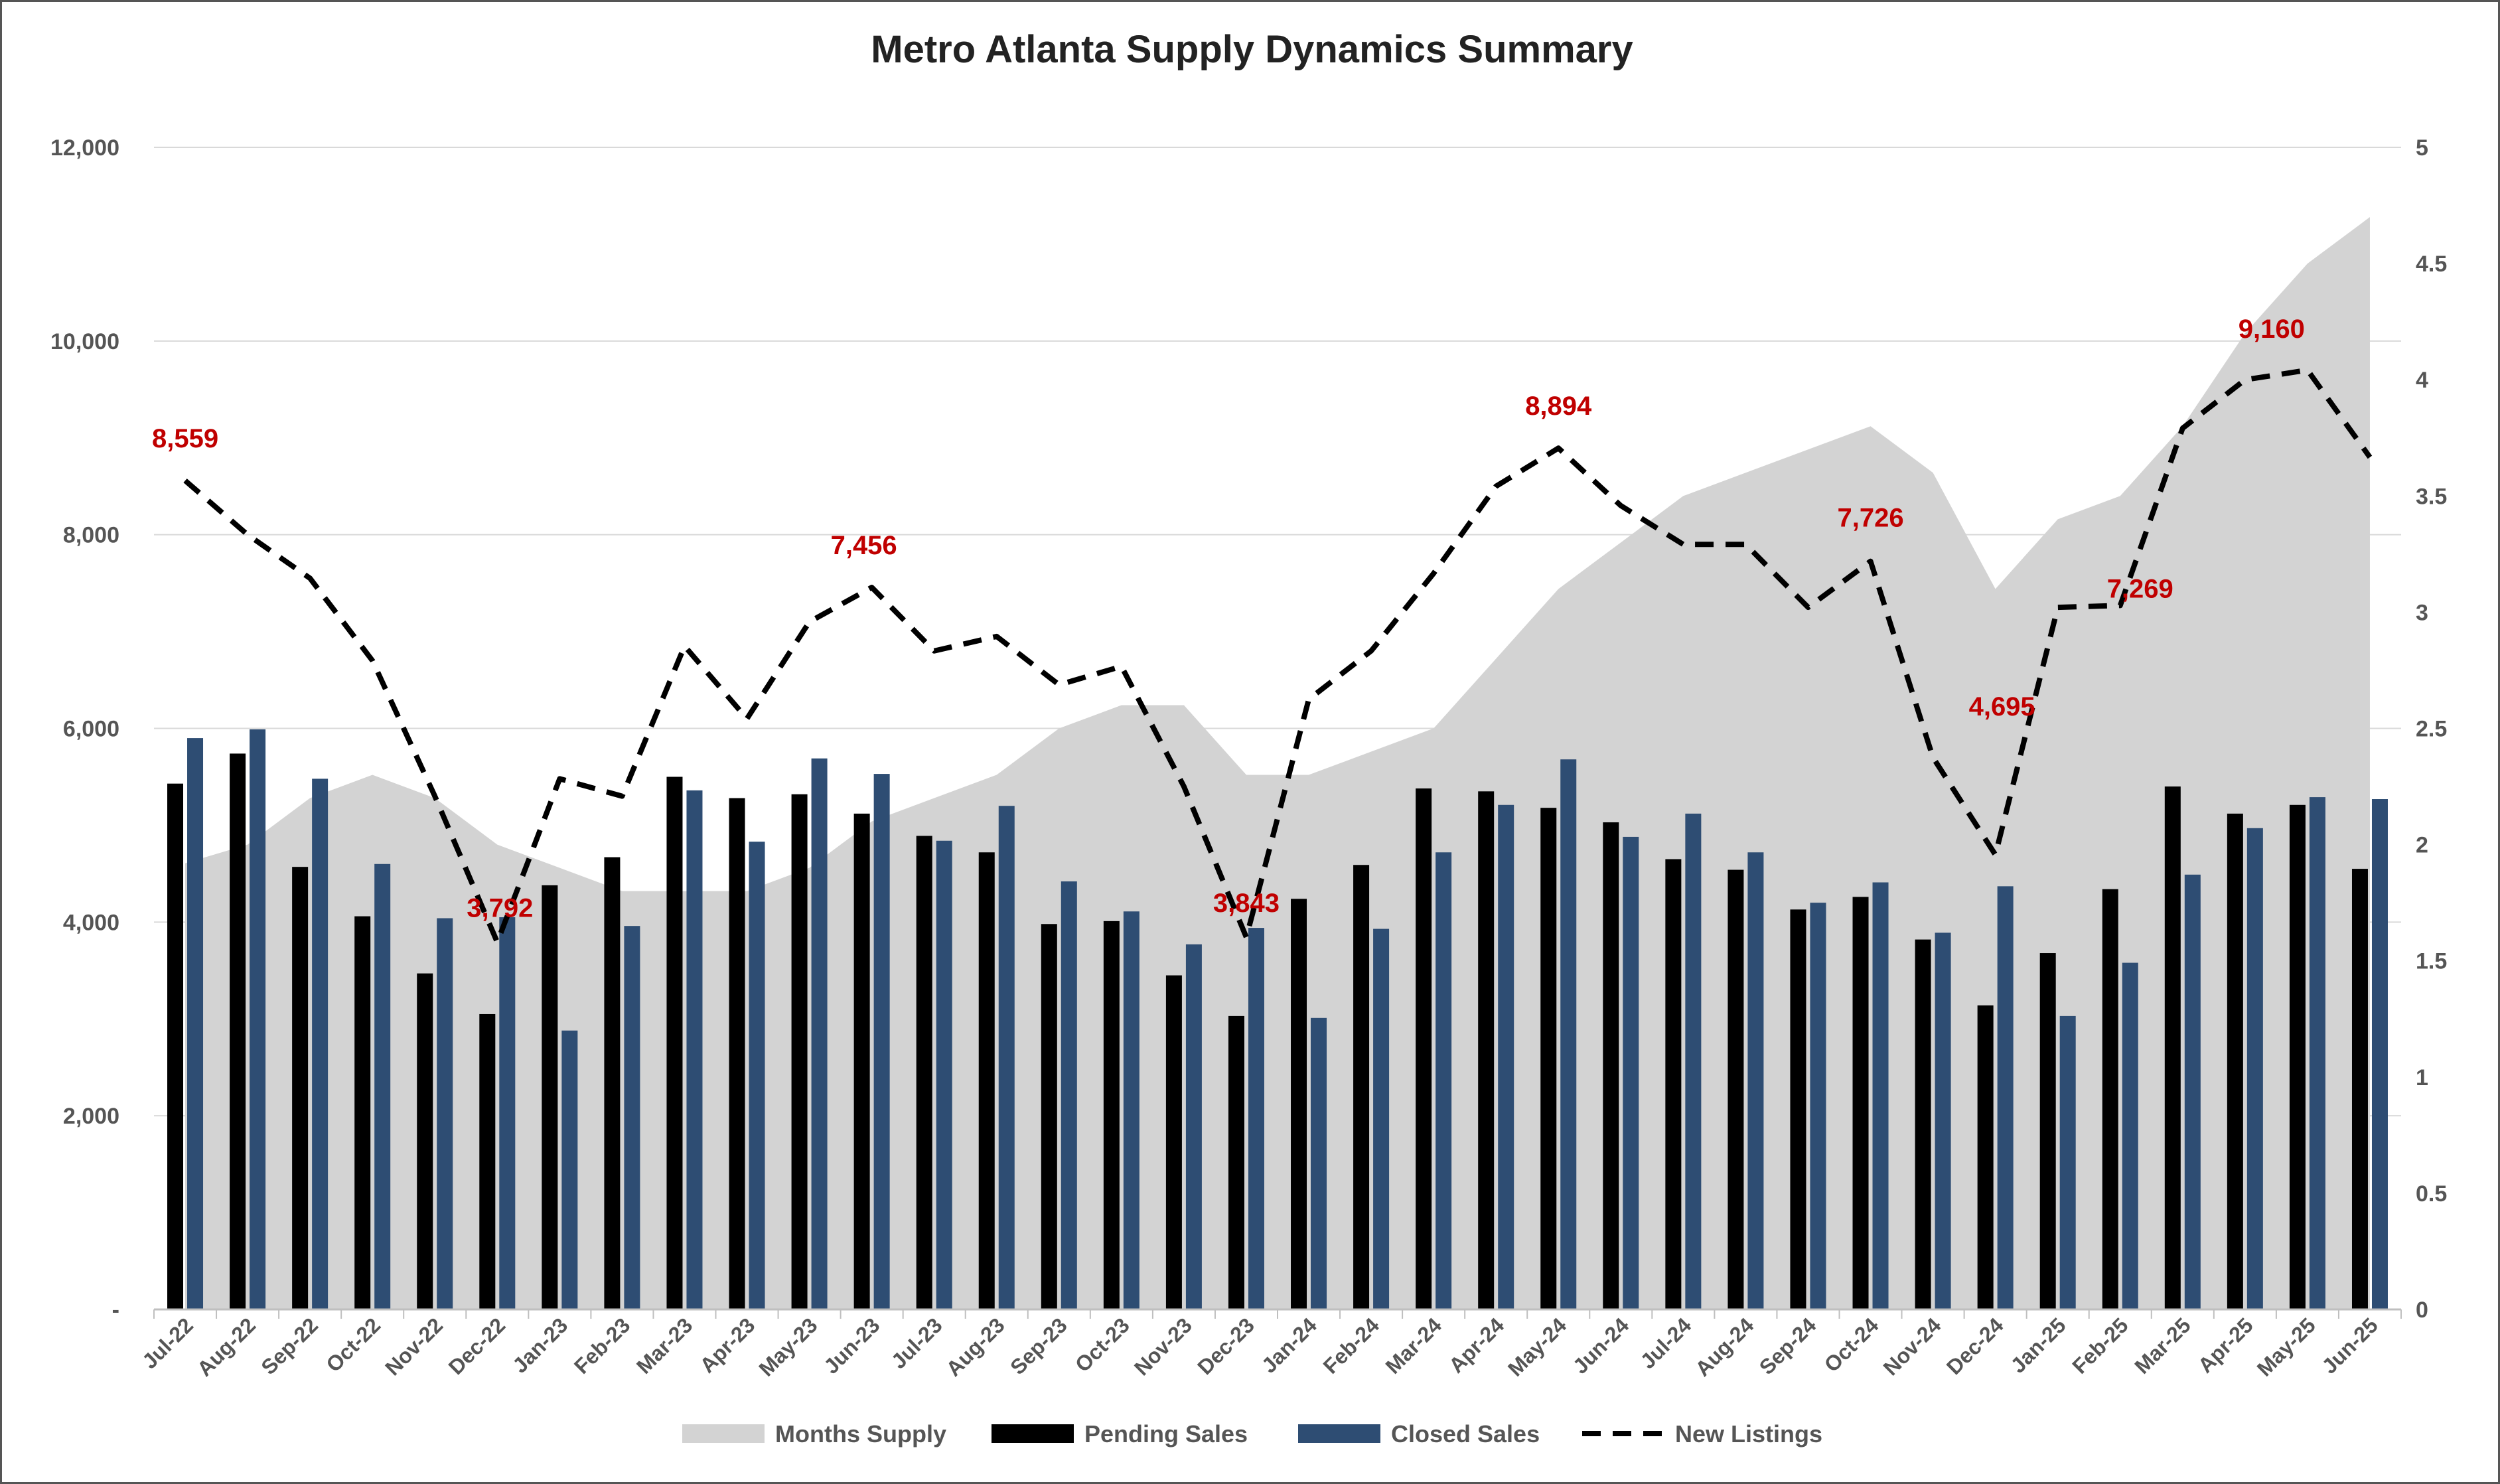  I want to click on x-tick-label: Oct-24, so click(1851, 1344).